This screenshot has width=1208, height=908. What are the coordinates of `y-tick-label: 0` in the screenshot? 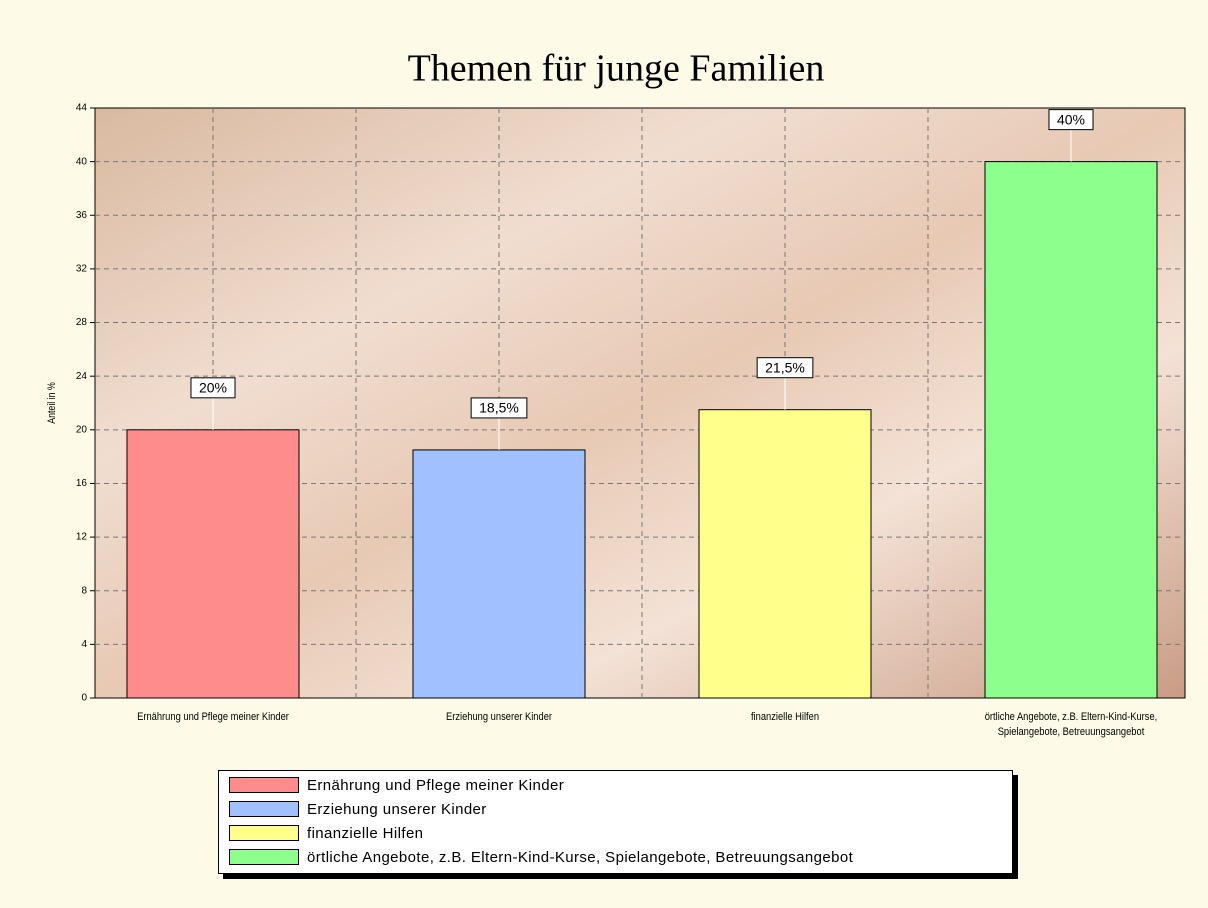 It's located at (84, 698).